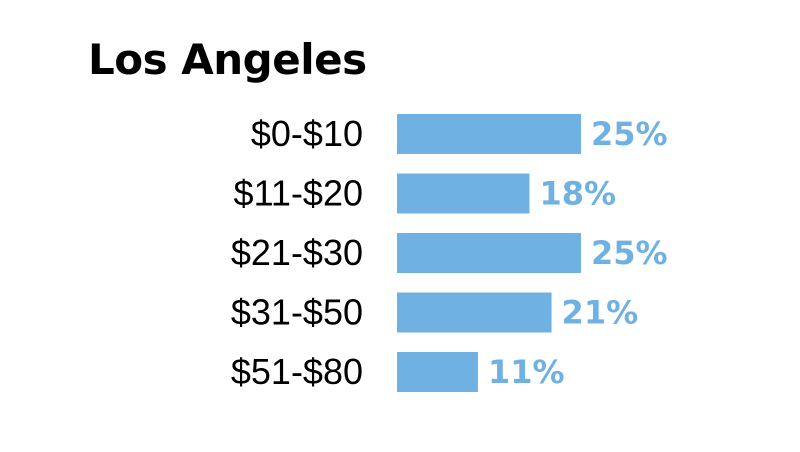  What do you see at coordinates (297, 312) in the screenshot?
I see `category-label: $31-$50` at bounding box center [297, 312].